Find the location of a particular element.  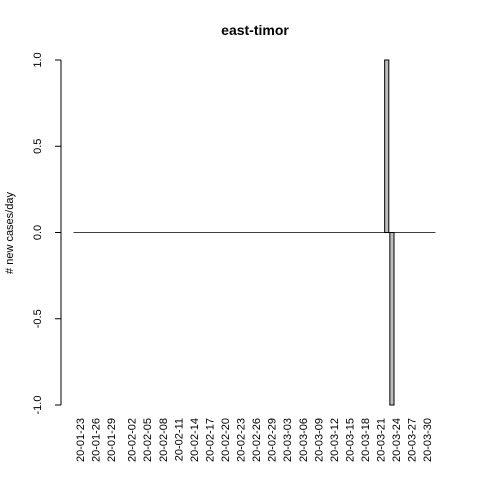

chart-title: east-timor is located at coordinates (255, 30).